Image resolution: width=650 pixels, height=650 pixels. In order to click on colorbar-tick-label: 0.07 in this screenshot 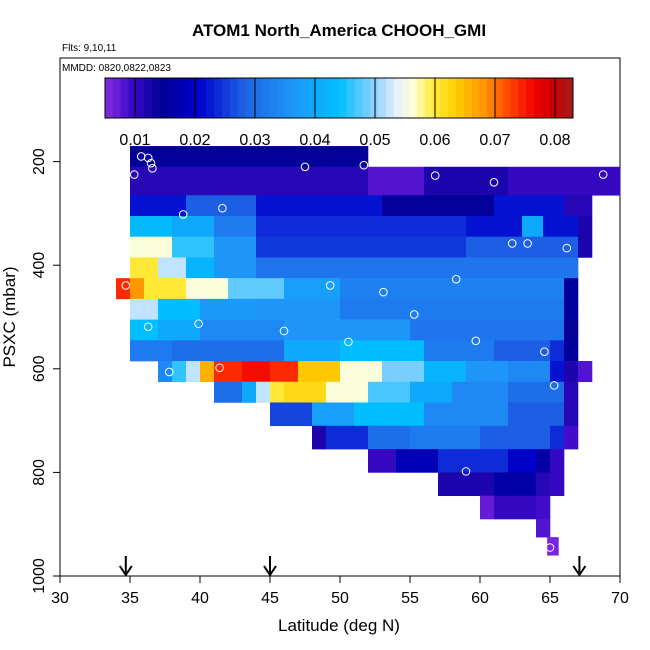, I will do `click(494, 140)`.